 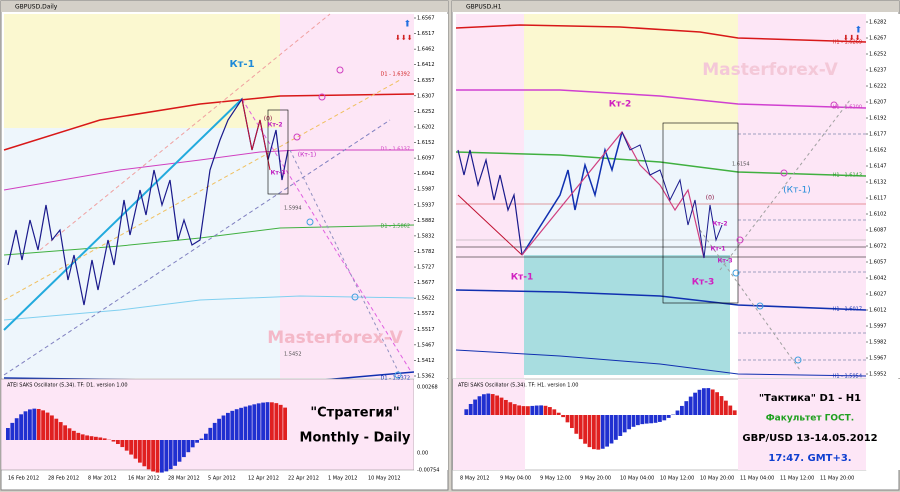 What do you see at coordinates (837, 479) in the screenshot?
I see `date-label: 11 May 20:00` at bounding box center [837, 479].